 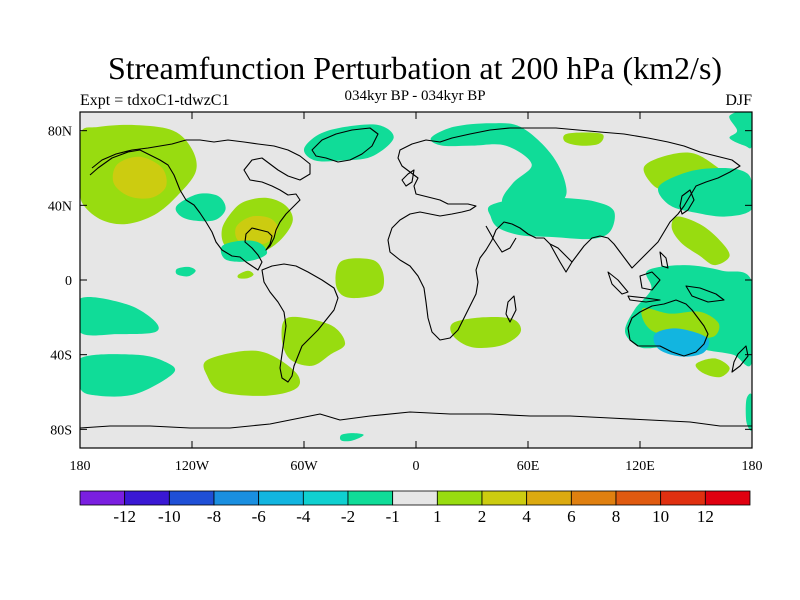 I want to click on colorbar-label: -1, so click(x=392, y=516).